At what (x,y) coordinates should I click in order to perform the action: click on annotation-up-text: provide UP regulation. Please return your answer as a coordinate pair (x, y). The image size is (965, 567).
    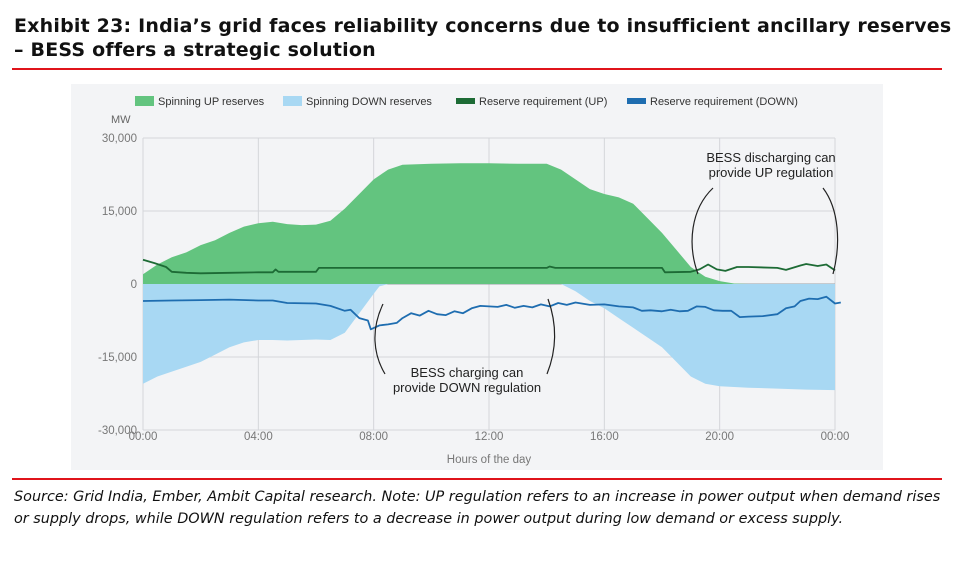
    Looking at the image, I should click on (771, 172).